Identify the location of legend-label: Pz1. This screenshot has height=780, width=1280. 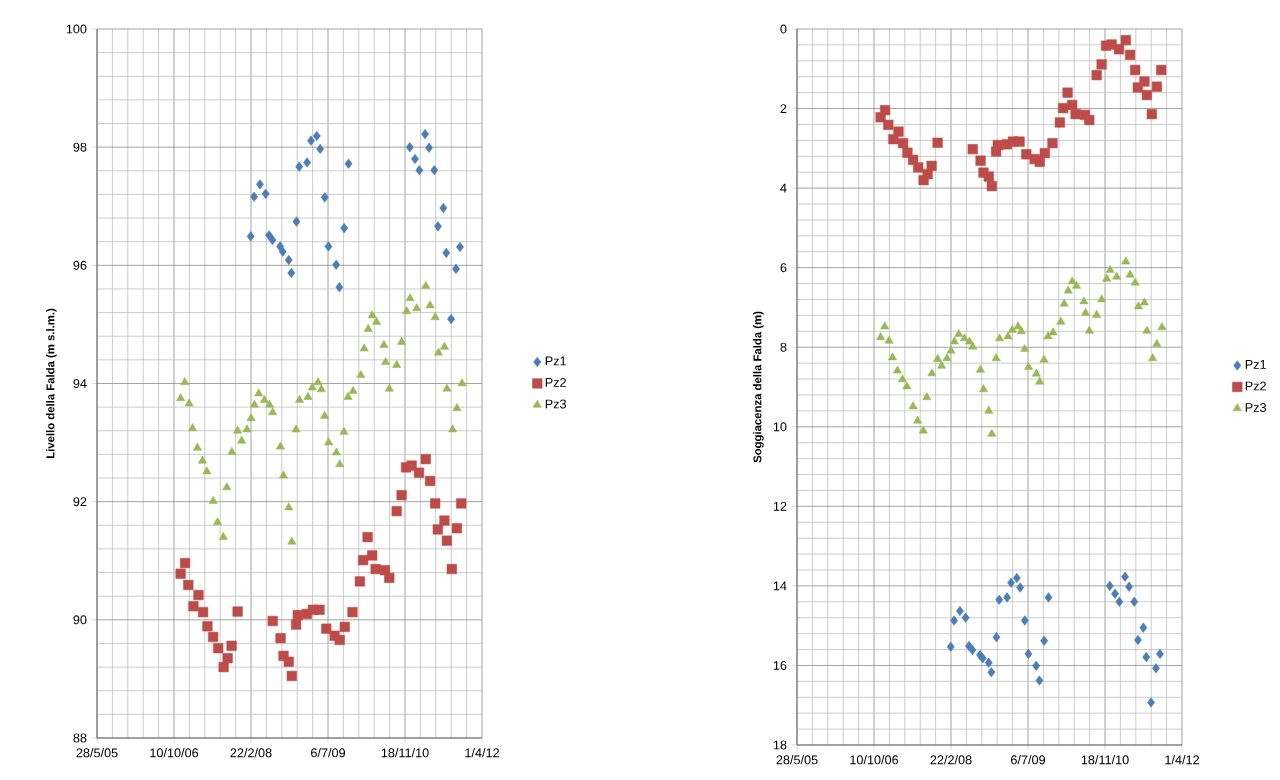
(1255, 364).